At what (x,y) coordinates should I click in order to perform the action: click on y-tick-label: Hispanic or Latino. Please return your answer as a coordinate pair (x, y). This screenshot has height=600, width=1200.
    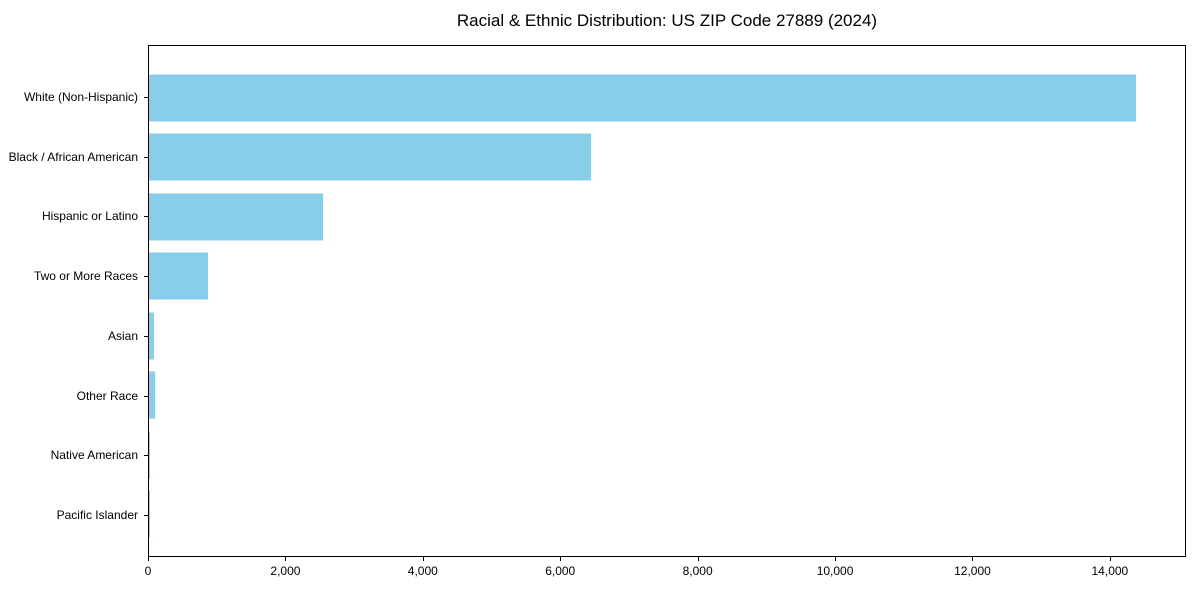
    Looking at the image, I should click on (89, 216).